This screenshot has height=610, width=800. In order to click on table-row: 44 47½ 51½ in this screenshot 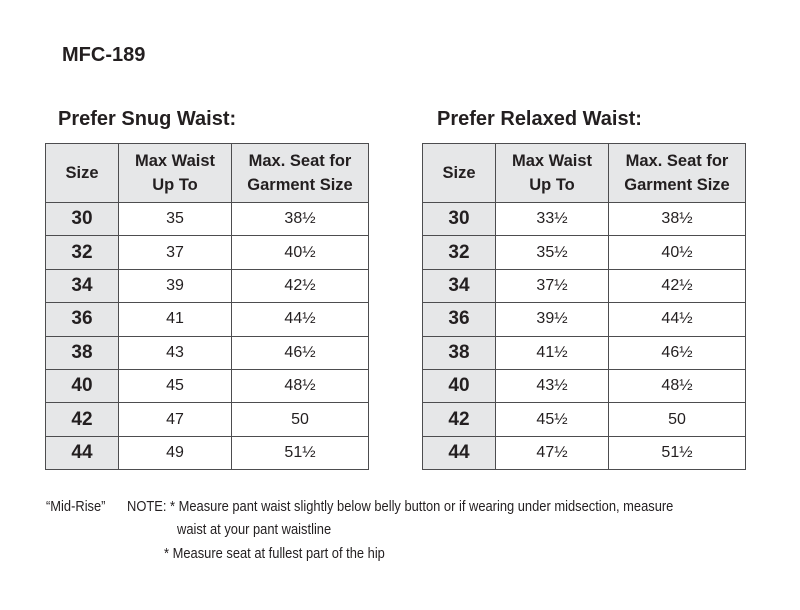, I will do `click(584, 453)`.